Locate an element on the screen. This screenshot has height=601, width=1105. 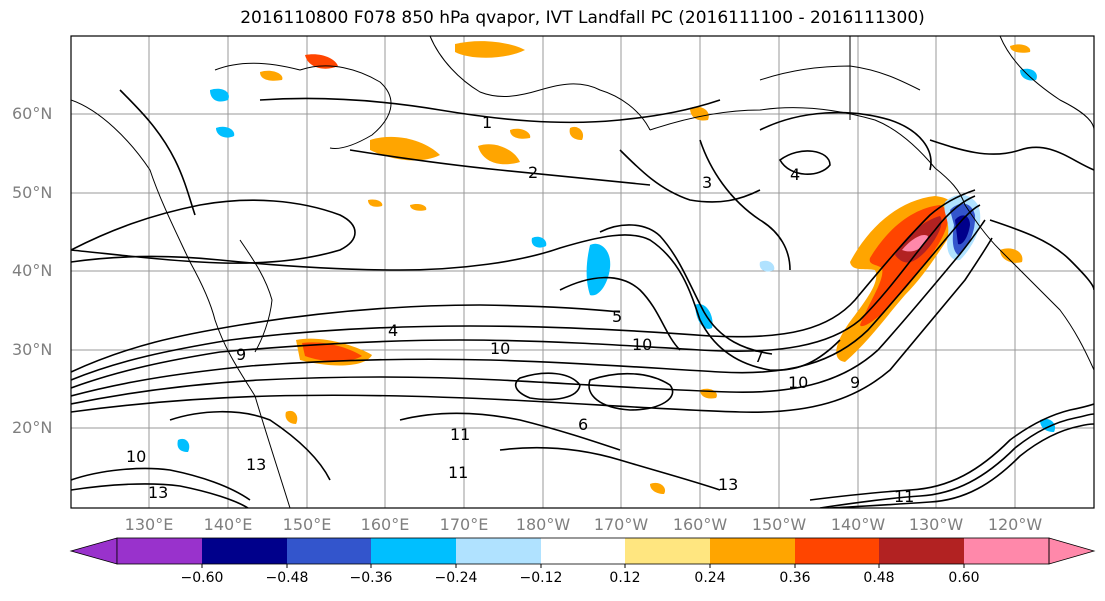
contour-label: 5 is located at coordinates (617, 316).